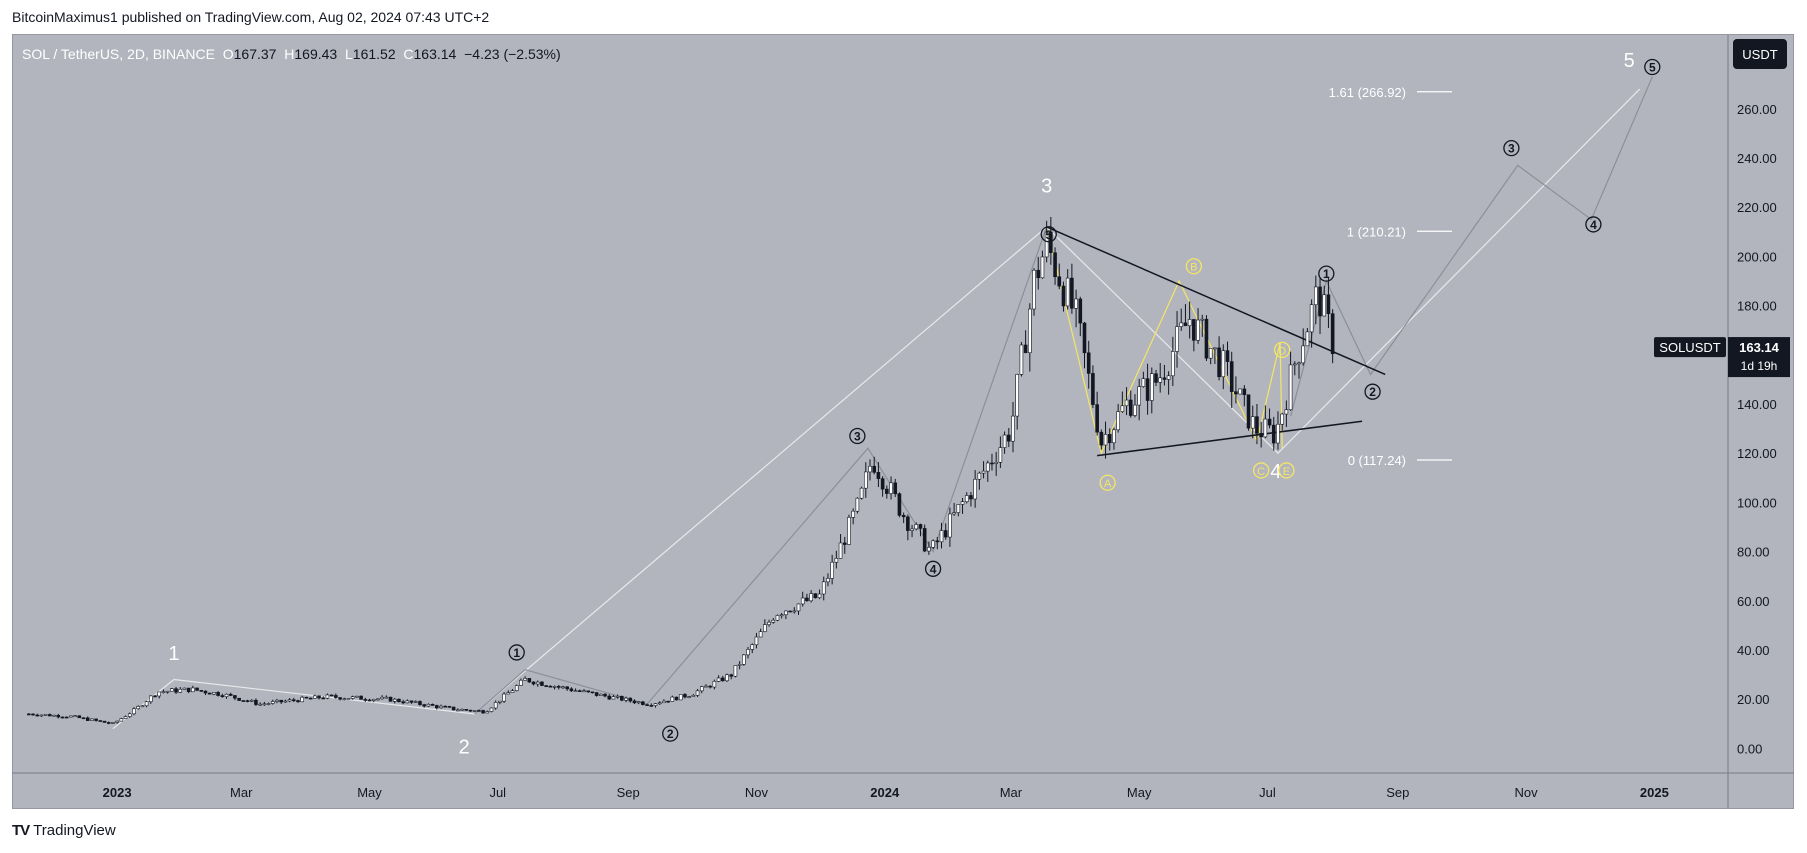 The height and width of the screenshot is (853, 1807). Describe the element at coordinates (1757, 306) in the screenshot. I see `y-tick-label: 180.00` at that location.